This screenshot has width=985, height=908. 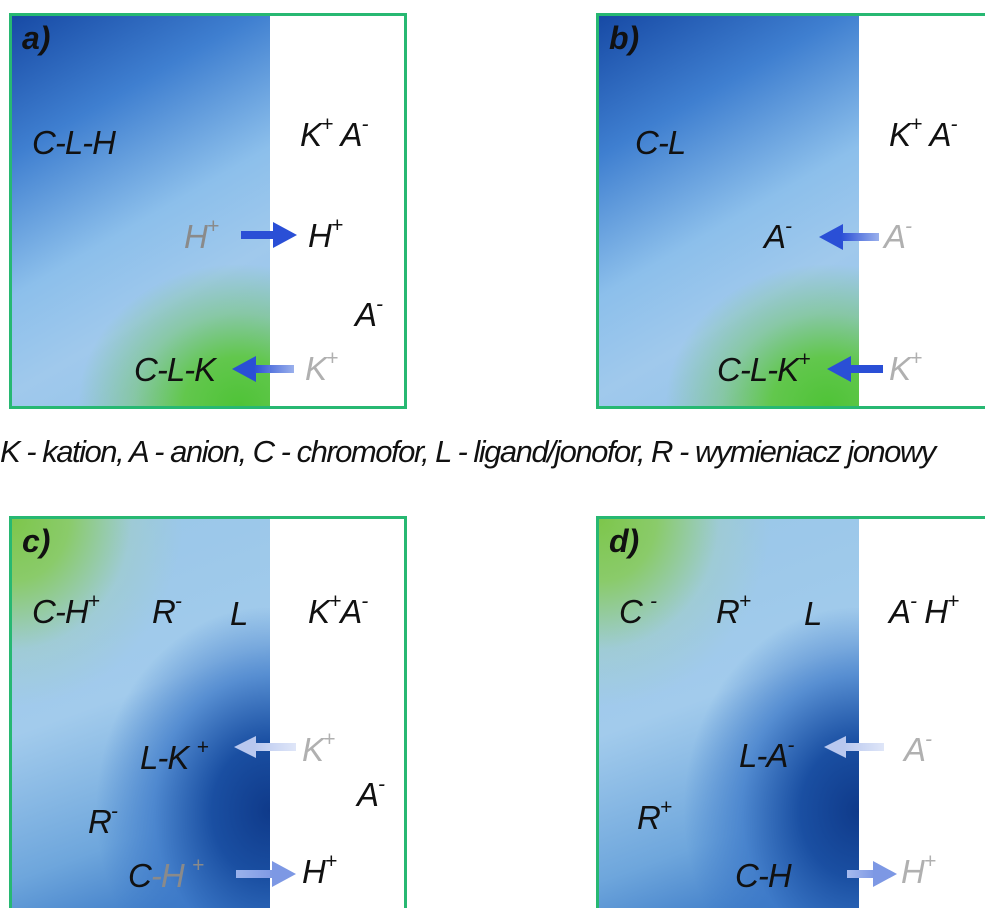 What do you see at coordinates (638, 610) in the screenshot?
I see `species-c: C -` at bounding box center [638, 610].